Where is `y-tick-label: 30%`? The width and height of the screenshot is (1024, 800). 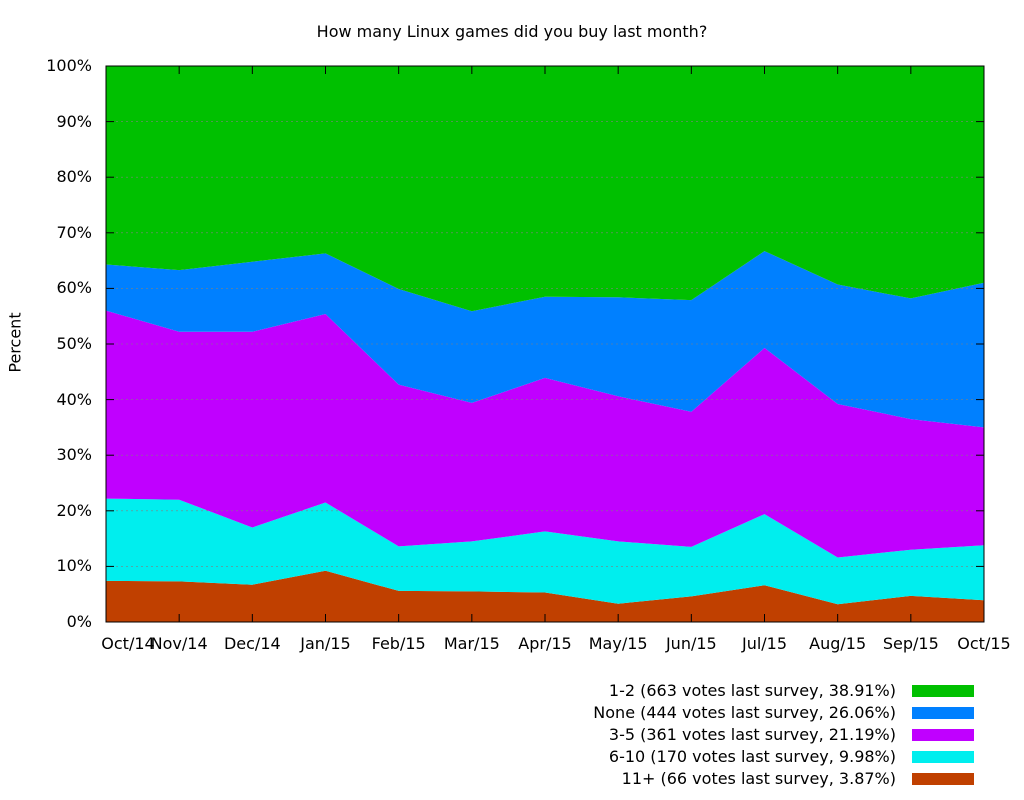 y-tick-label: 30% is located at coordinates (74, 455).